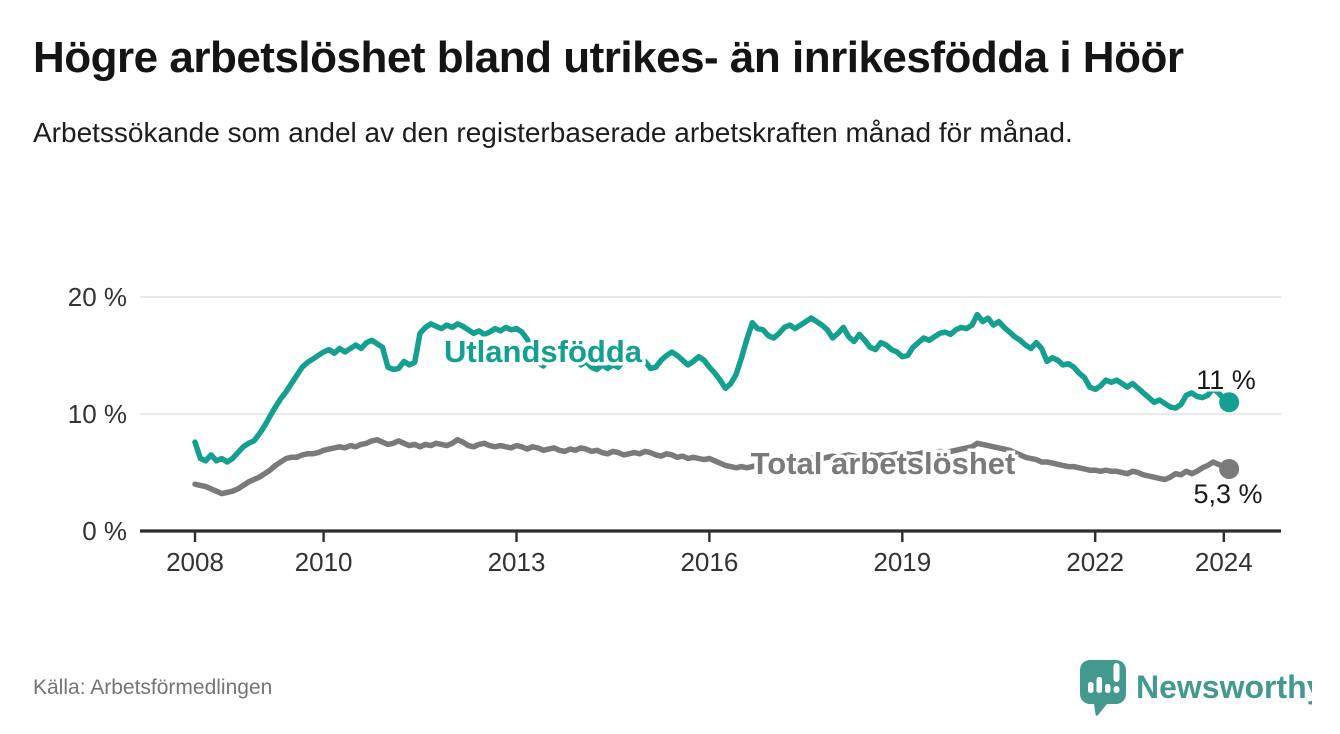  Describe the element at coordinates (97, 297) in the screenshot. I see `y-tick-label-20: 20 %` at that location.